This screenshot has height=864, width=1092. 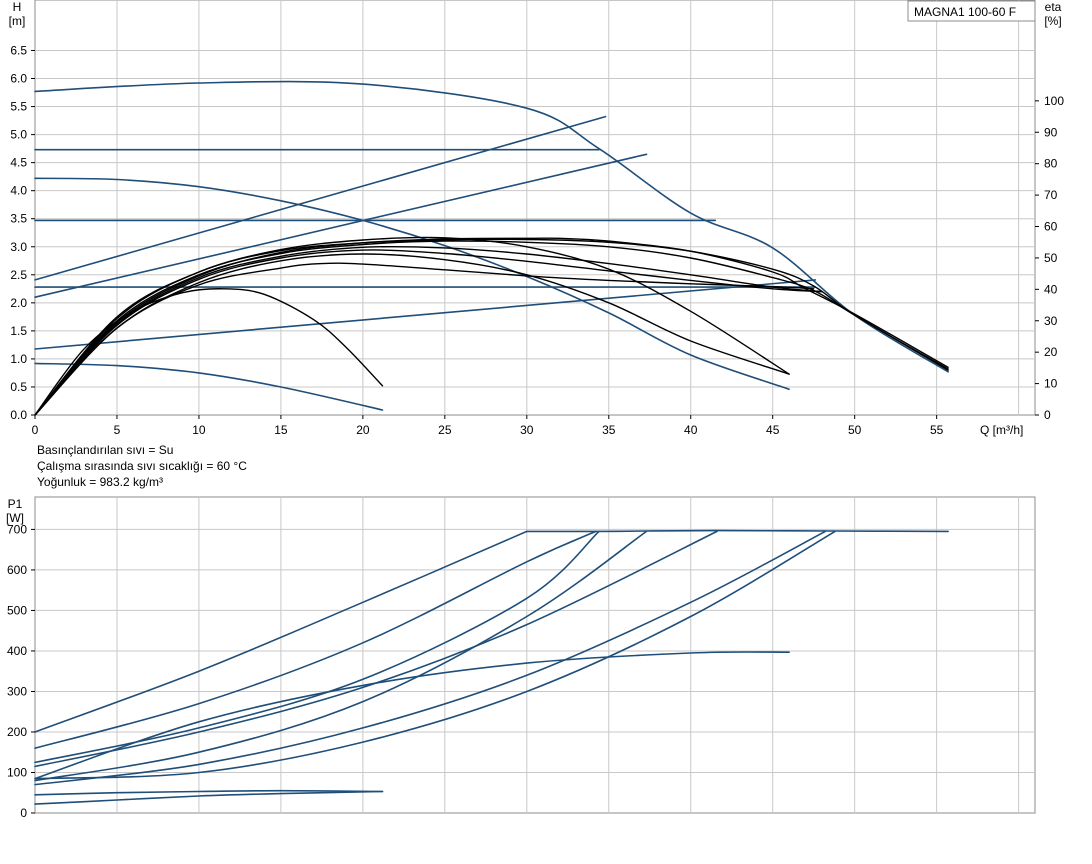 What do you see at coordinates (1054, 101) in the screenshot?
I see `y2-tick-label: 100` at bounding box center [1054, 101].